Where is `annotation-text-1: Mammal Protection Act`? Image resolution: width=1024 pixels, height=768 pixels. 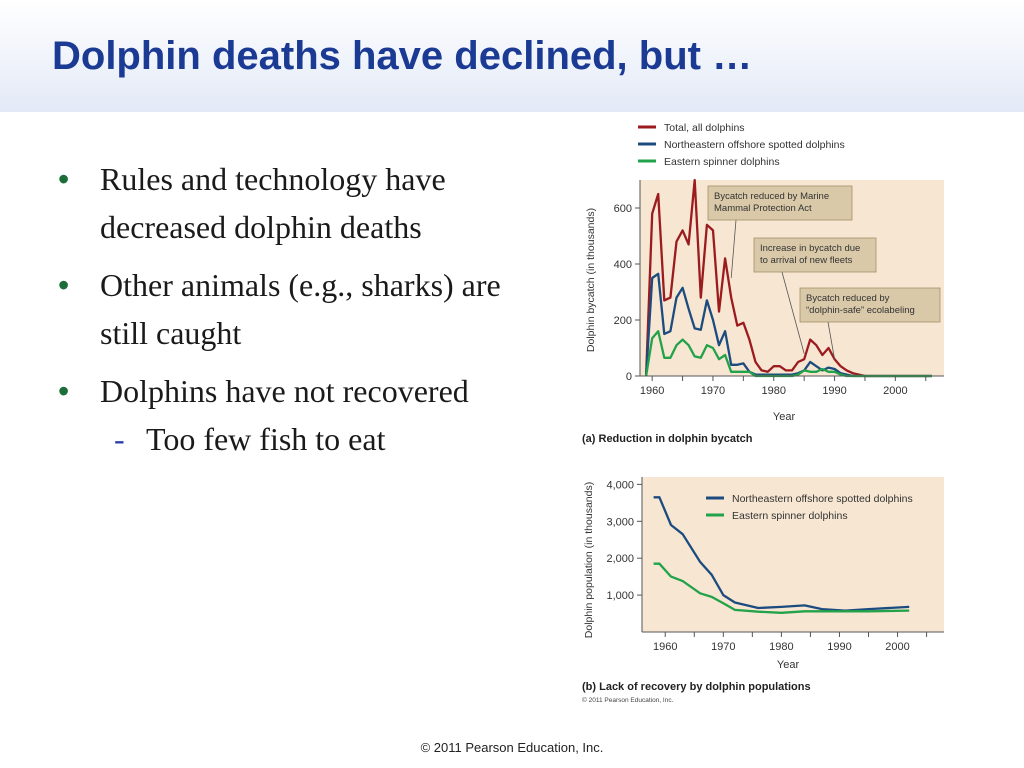 annotation-text-1: Mammal Protection Act is located at coordinates (763, 208).